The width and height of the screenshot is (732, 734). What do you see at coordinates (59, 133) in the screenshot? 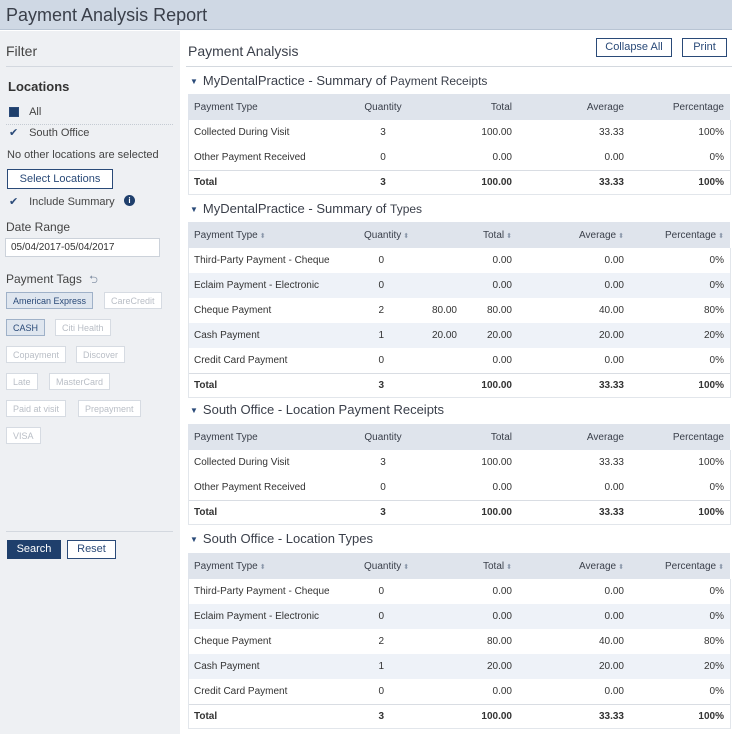
I see `south-office-label: South Office` at bounding box center [59, 133].